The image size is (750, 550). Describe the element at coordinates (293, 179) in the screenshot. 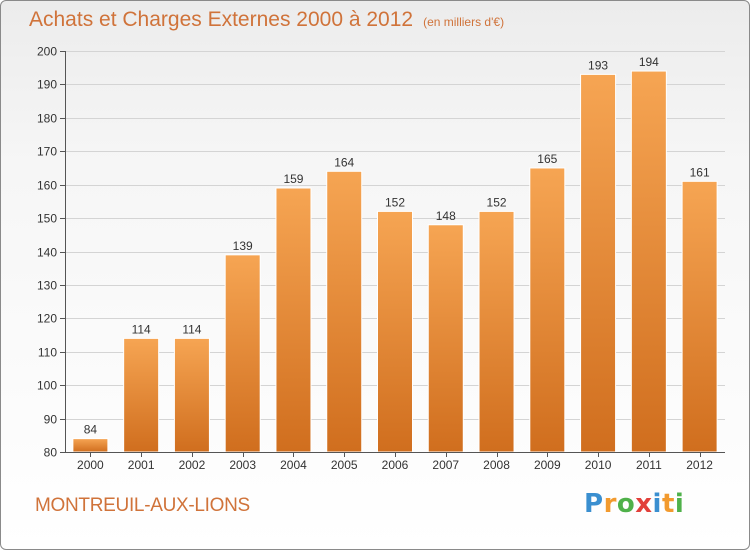

I see `bar-value-label: 159` at that location.